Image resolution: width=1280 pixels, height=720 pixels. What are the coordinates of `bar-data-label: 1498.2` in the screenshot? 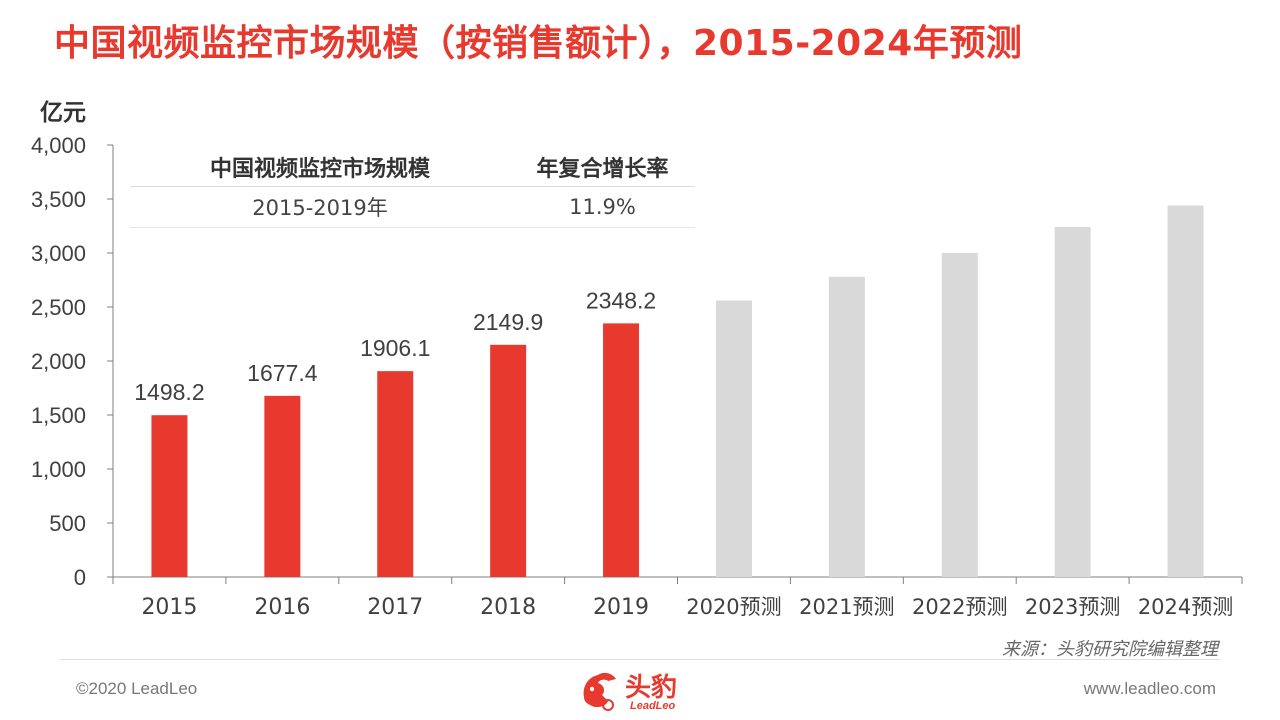 It's located at (169, 392).